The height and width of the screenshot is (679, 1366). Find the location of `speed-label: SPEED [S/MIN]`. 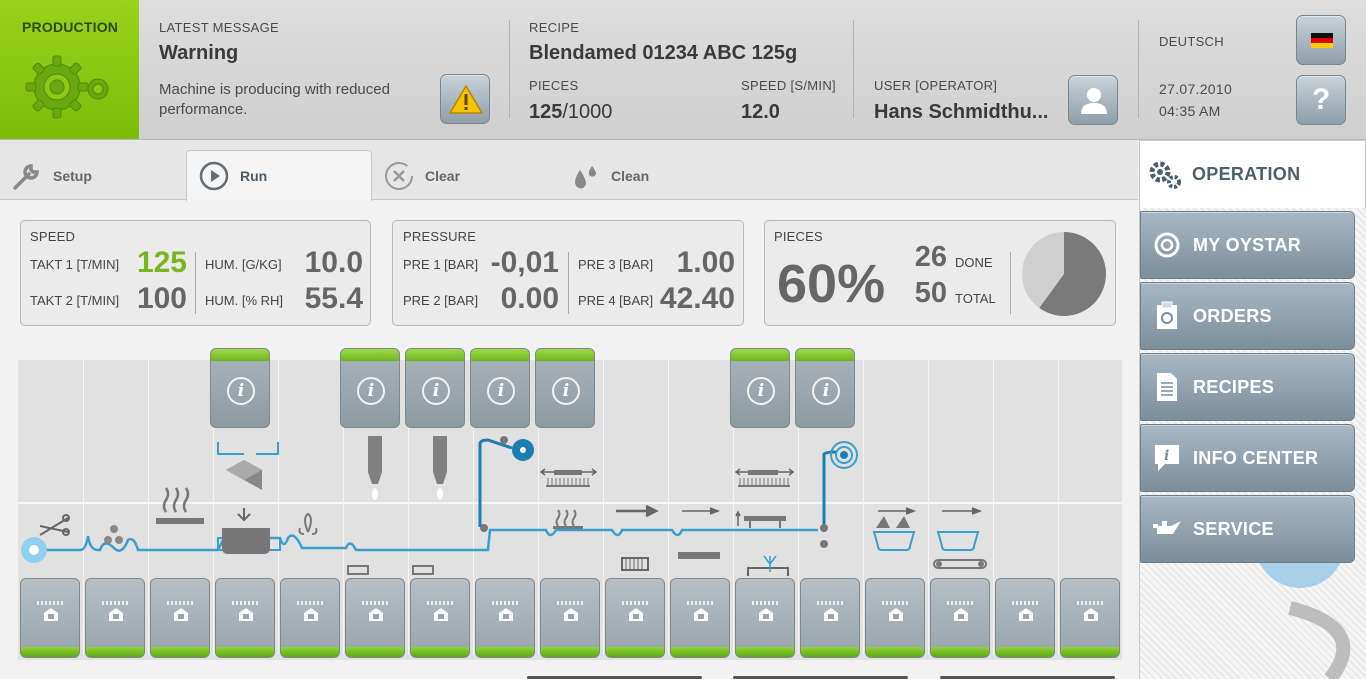

speed-label: SPEED [S/MIN] is located at coordinates (788, 85).